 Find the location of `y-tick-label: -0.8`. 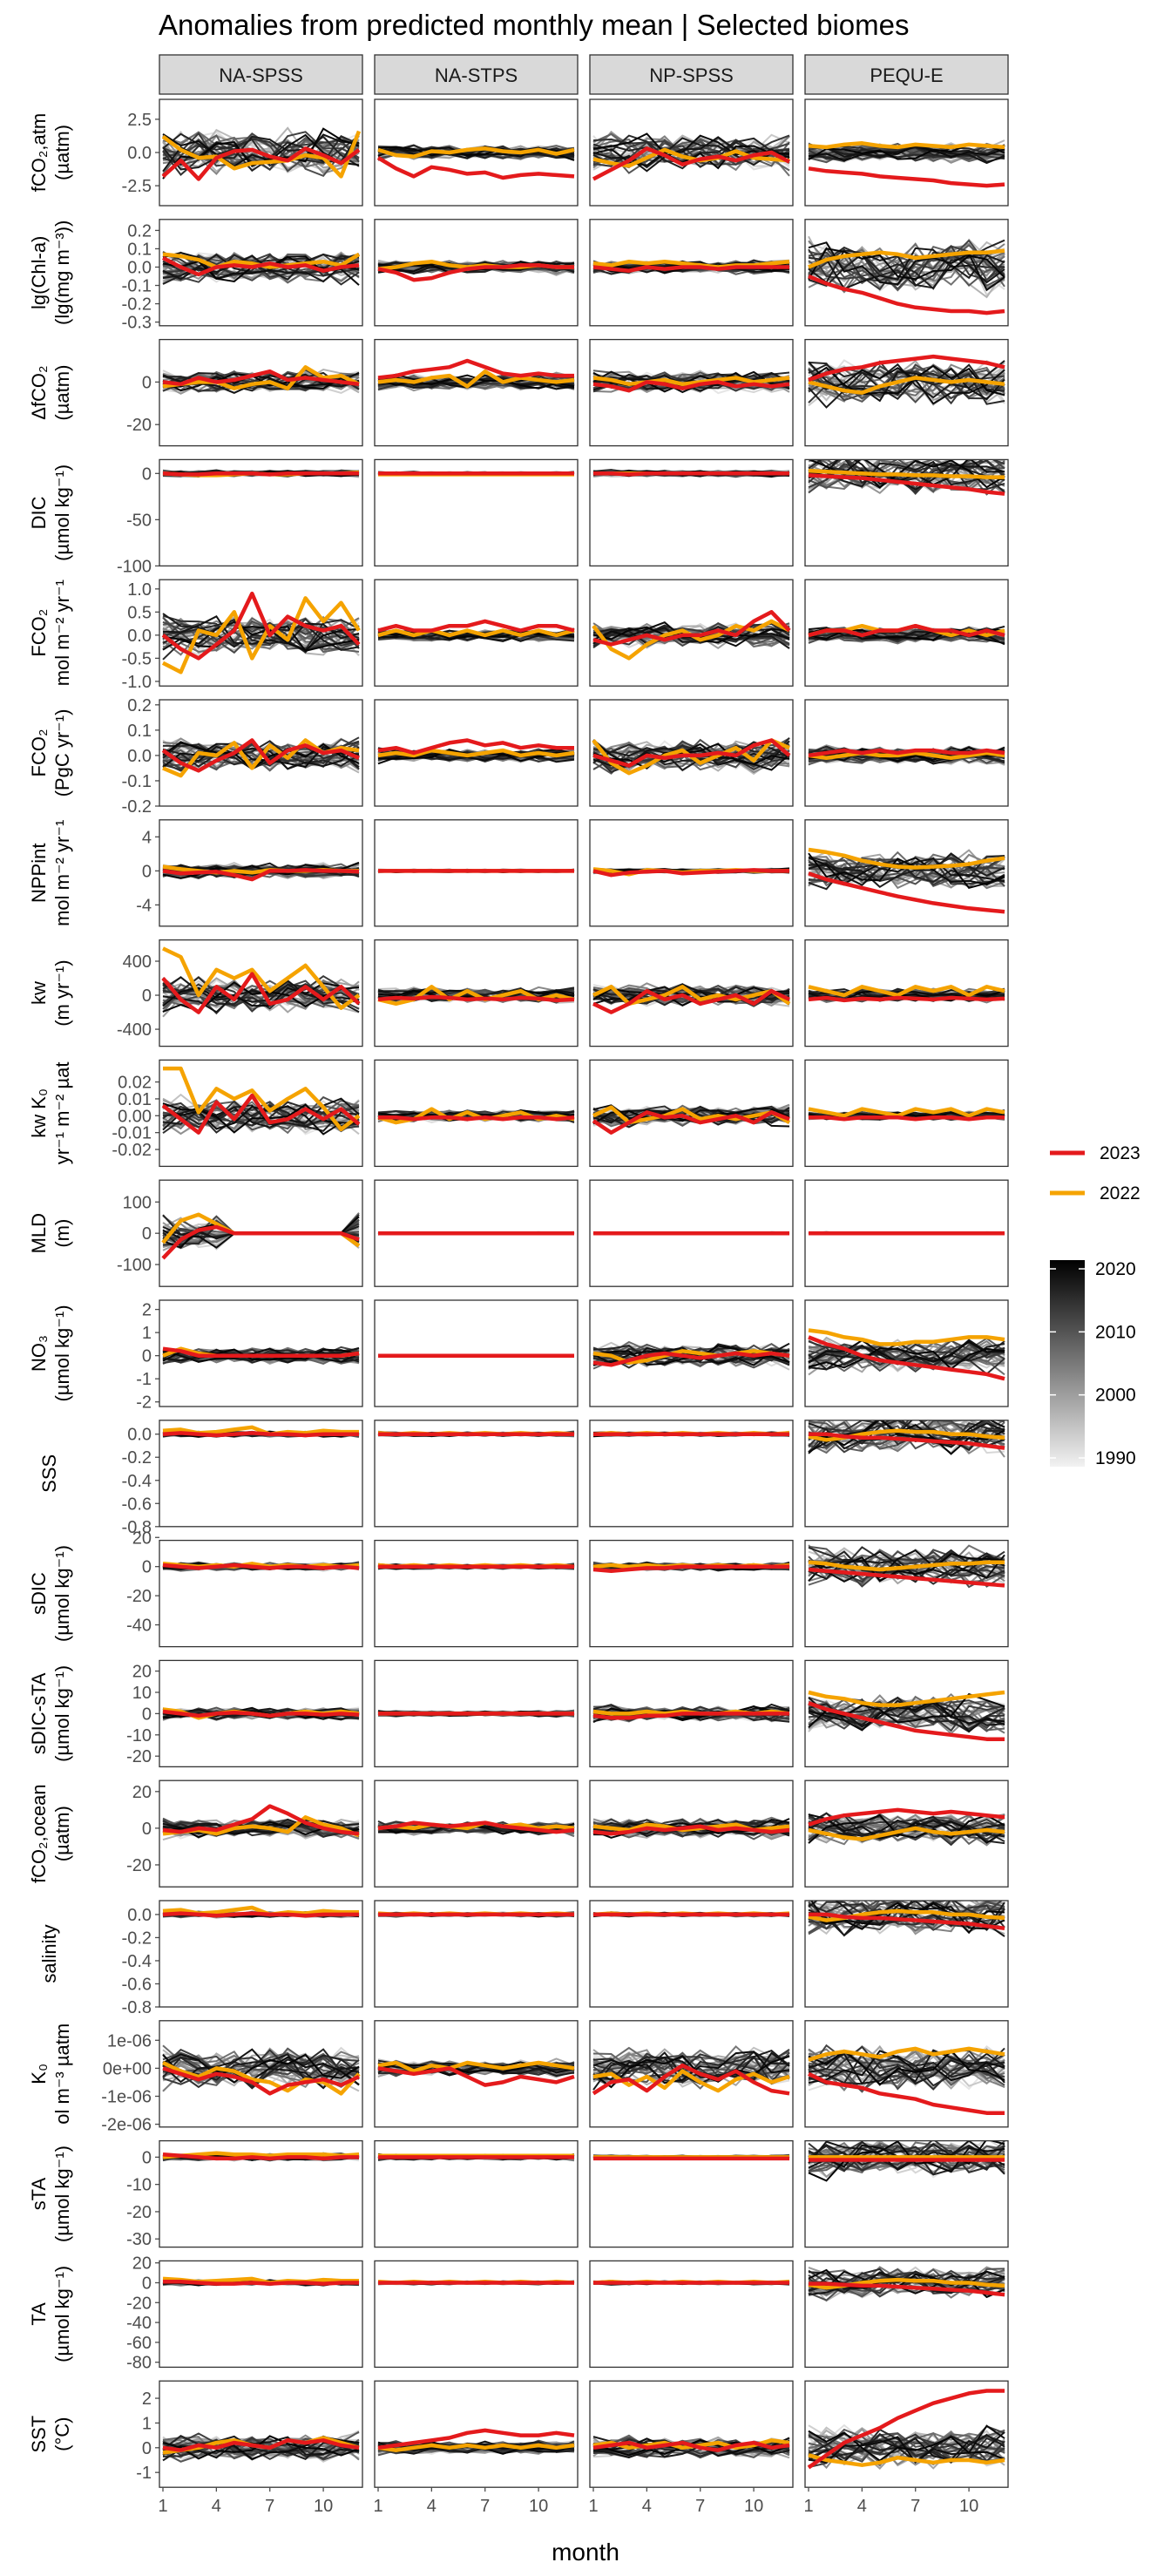

y-tick-label: -0.8 is located at coordinates (137, 2008).